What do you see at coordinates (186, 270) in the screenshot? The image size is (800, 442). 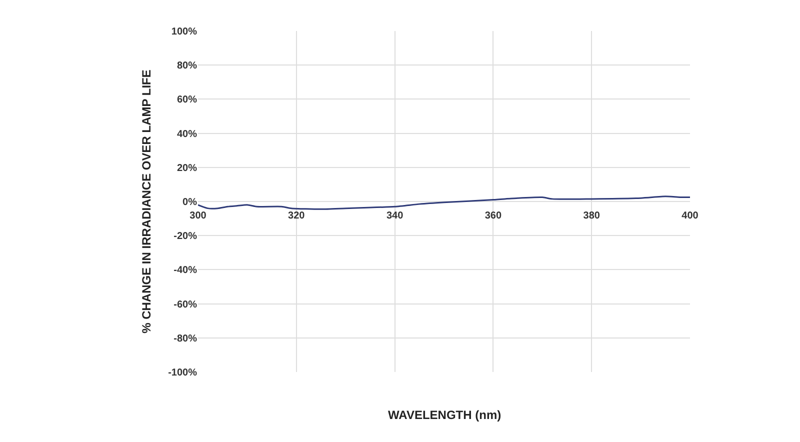 I see `y-tick-label: -40%` at bounding box center [186, 270].